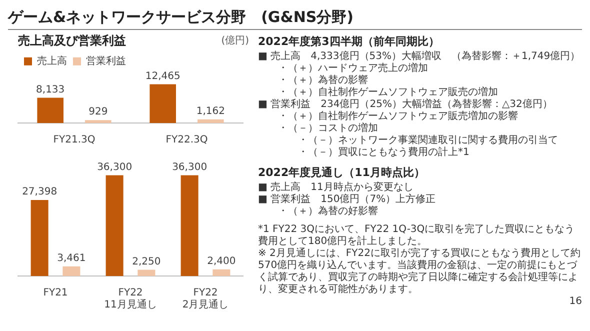 The height and width of the screenshot is (331, 590). What do you see at coordinates (295, 19) in the screenshot?
I see `chart-title: ゲーム&ネットワークサービス分野 (G&NS分野)` at bounding box center [295, 19].